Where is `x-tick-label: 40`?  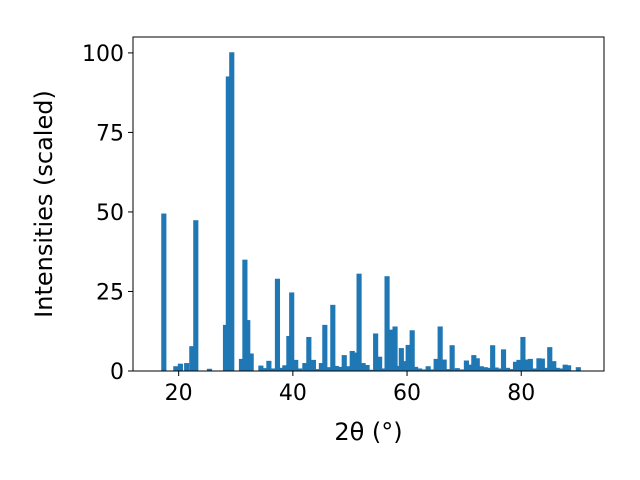 x-tick-label: 40 is located at coordinates (293, 393).